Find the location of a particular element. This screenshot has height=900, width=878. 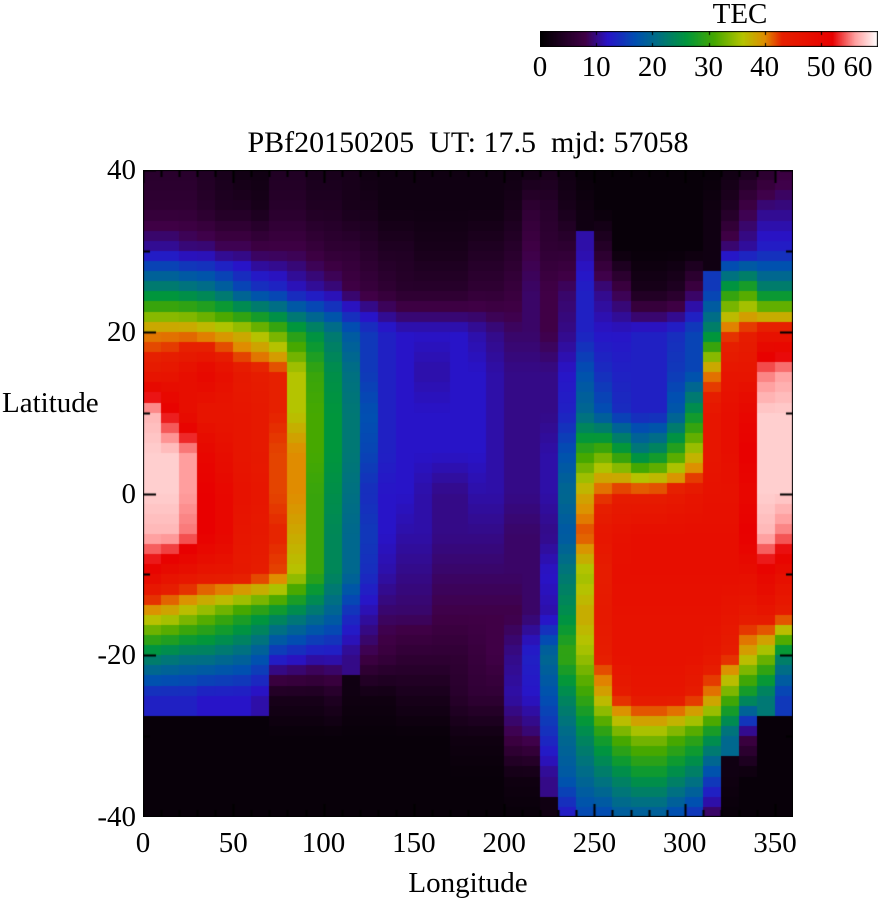

colorbar-tick-label: 10 is located at coordinates (596, 67).